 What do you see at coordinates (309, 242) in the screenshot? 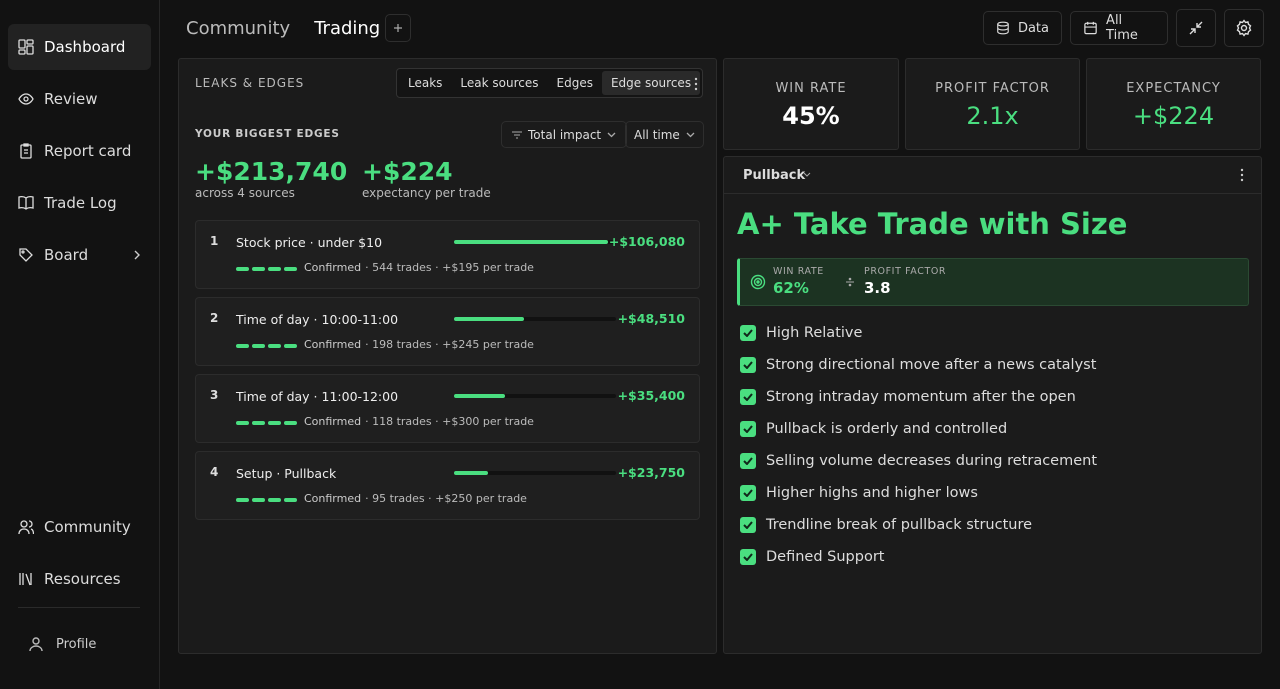
I see `edge-label: Stock price · under $10` at bounding box center [309, 242].